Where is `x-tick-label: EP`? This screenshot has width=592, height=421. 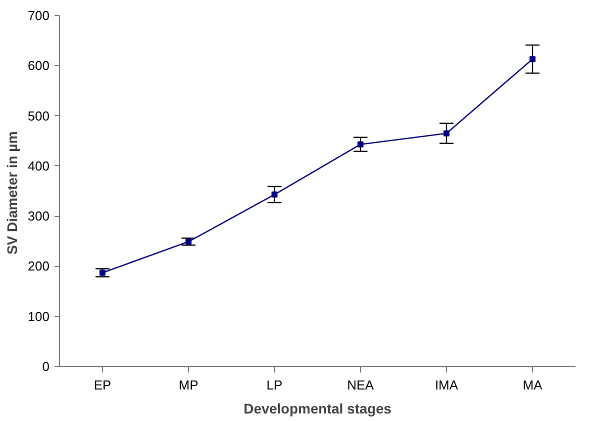
x-tick-label: EP is located at coordinates (103, 385).